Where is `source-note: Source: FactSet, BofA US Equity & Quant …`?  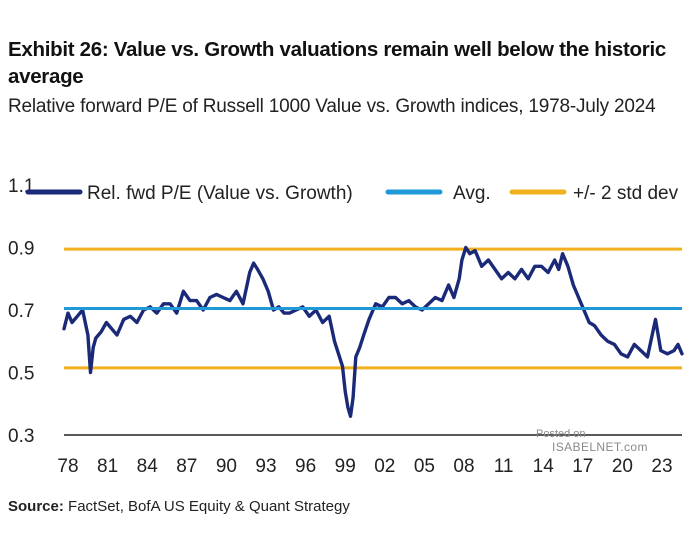 source-note: Source: FactSet, BofA US Equity & Quant … is located at coordinates (179, 506).